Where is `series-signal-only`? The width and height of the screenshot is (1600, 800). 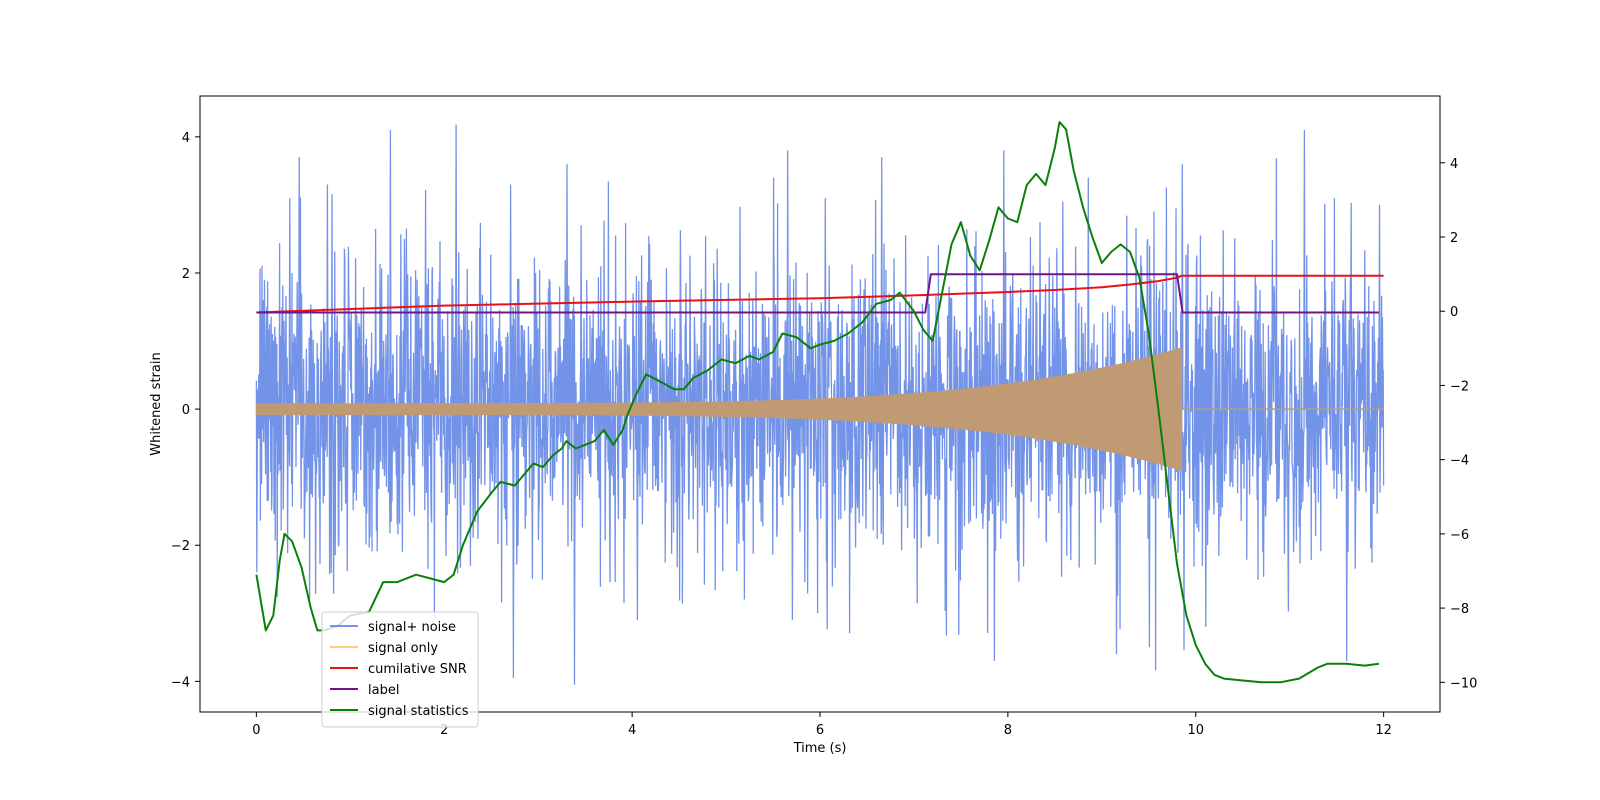 series-signal-only is located at coordinates (719, 409).